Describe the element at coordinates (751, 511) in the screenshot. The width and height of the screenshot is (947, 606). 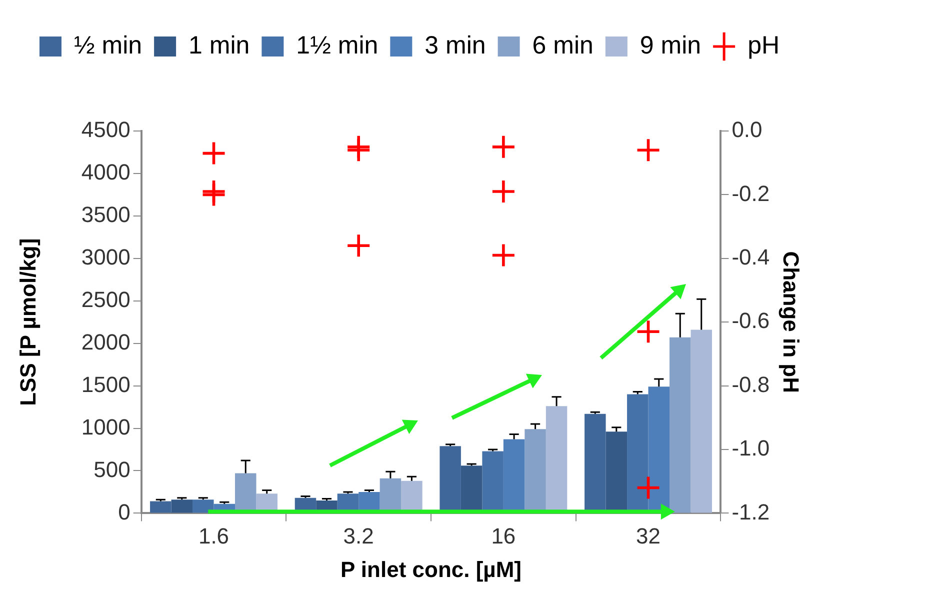
I see `y2-tick-label: -1.2` at that location.